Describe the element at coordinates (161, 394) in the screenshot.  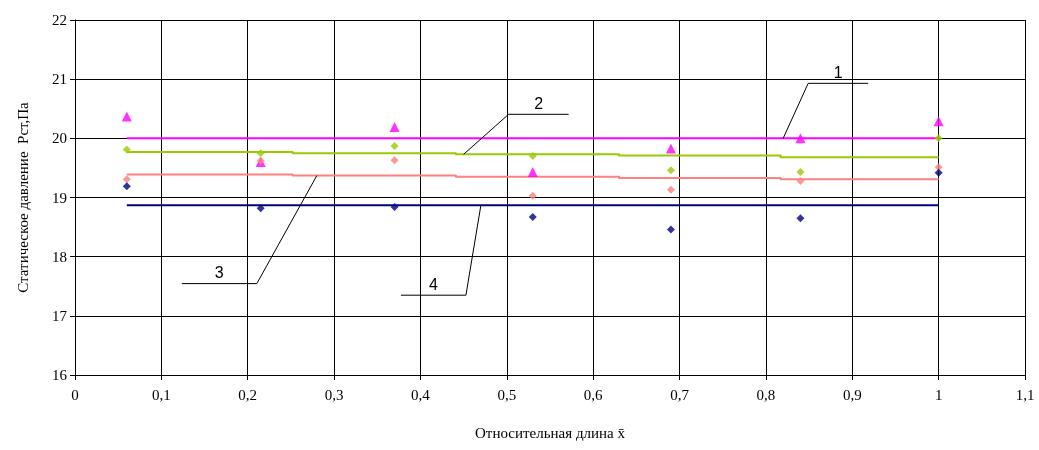
I see `x-tick-label: 0,1` at that location.